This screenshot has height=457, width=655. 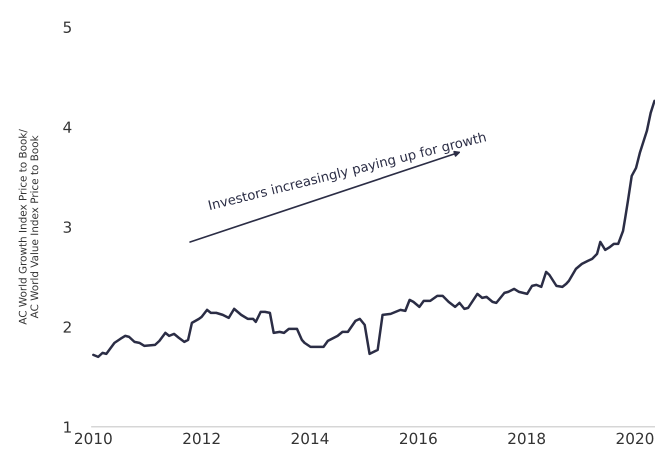 I want to click on y-tick-label: 5, so click(x=67, y=27).